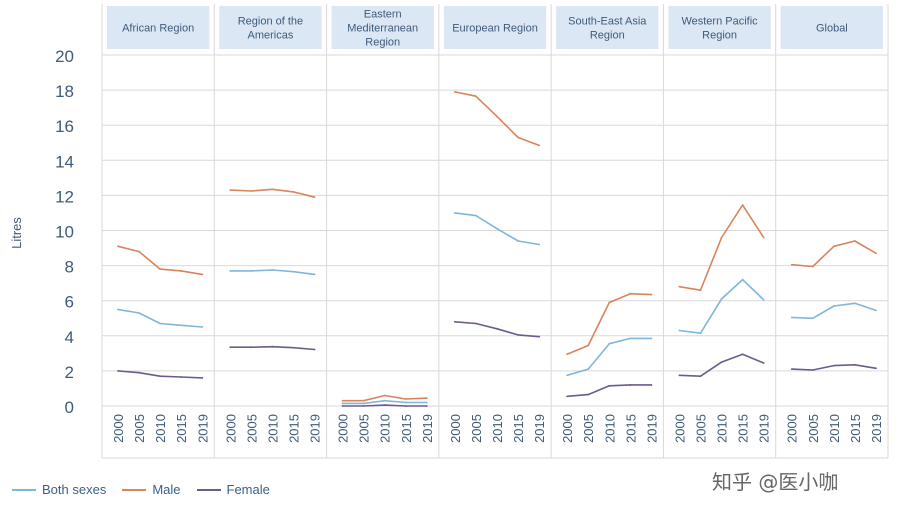 This screenshot has width=906, height=516. I want to click on y-tick-label: 4, so click(69, 337).